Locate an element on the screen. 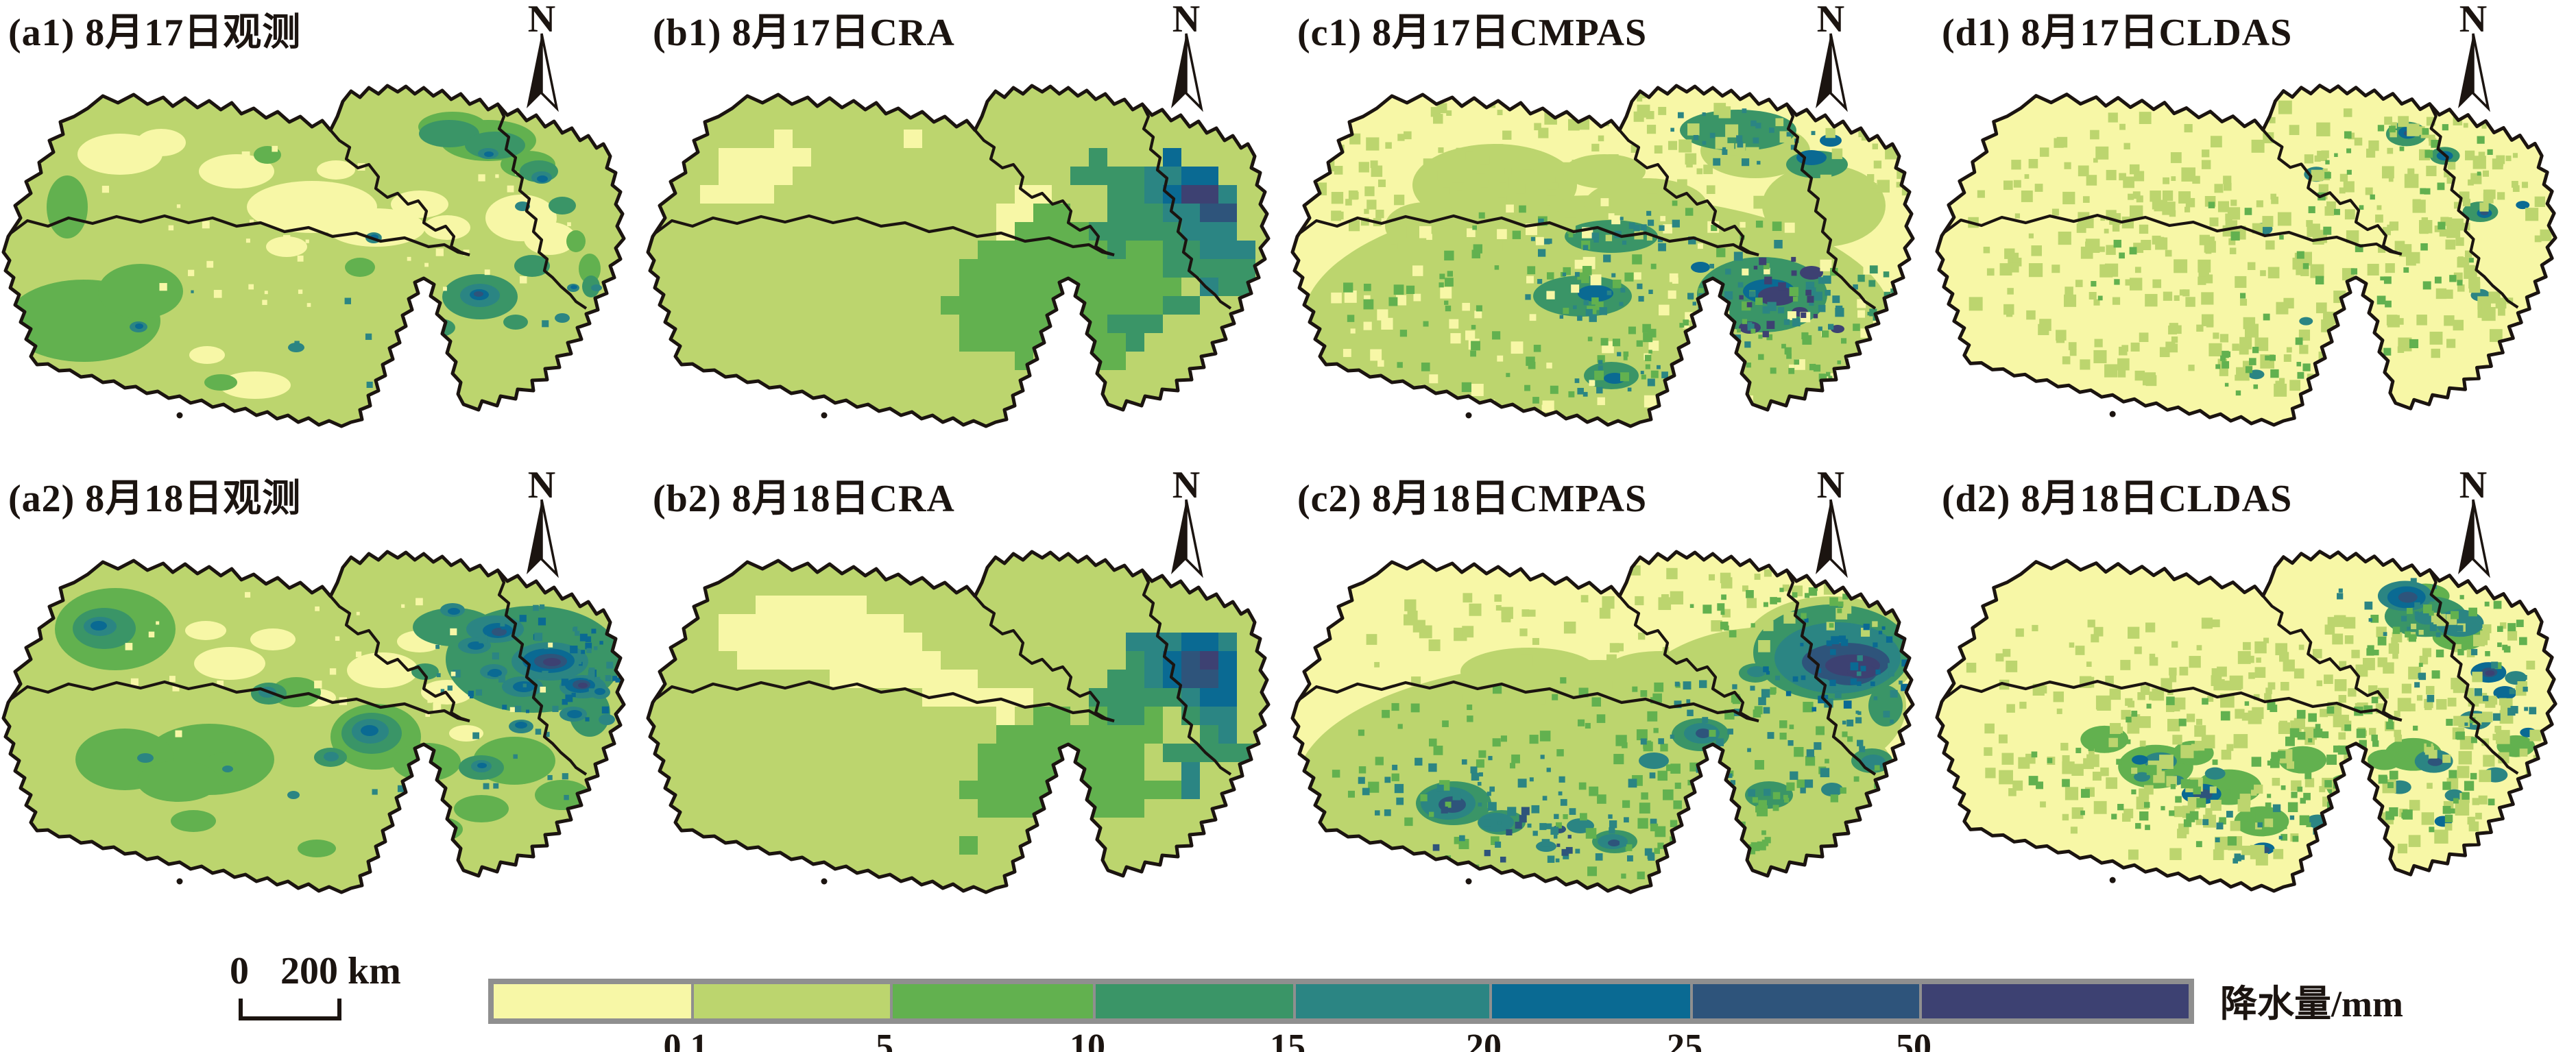 The width and height of the screenshot is (2576, 1052). legend-threshold-label: 20 is located at coordinates (1484, 1039).